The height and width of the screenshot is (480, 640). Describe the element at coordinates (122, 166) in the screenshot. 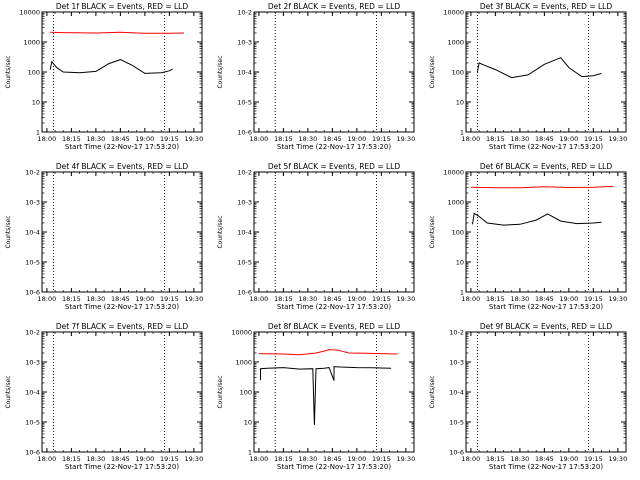

I see `panel-title: Det 4f BLACK = Events, RED = LLD` at that location.